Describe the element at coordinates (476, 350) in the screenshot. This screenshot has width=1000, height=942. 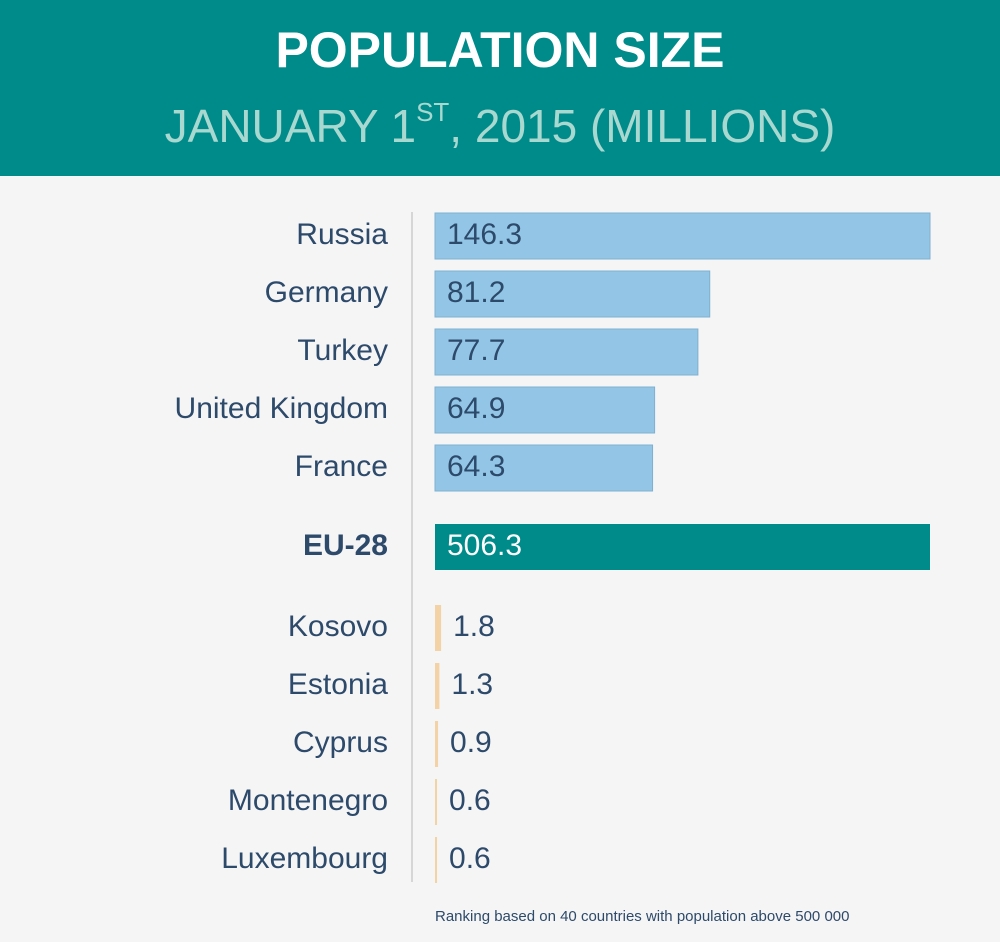
I see `value-label: 77.7` at that location.